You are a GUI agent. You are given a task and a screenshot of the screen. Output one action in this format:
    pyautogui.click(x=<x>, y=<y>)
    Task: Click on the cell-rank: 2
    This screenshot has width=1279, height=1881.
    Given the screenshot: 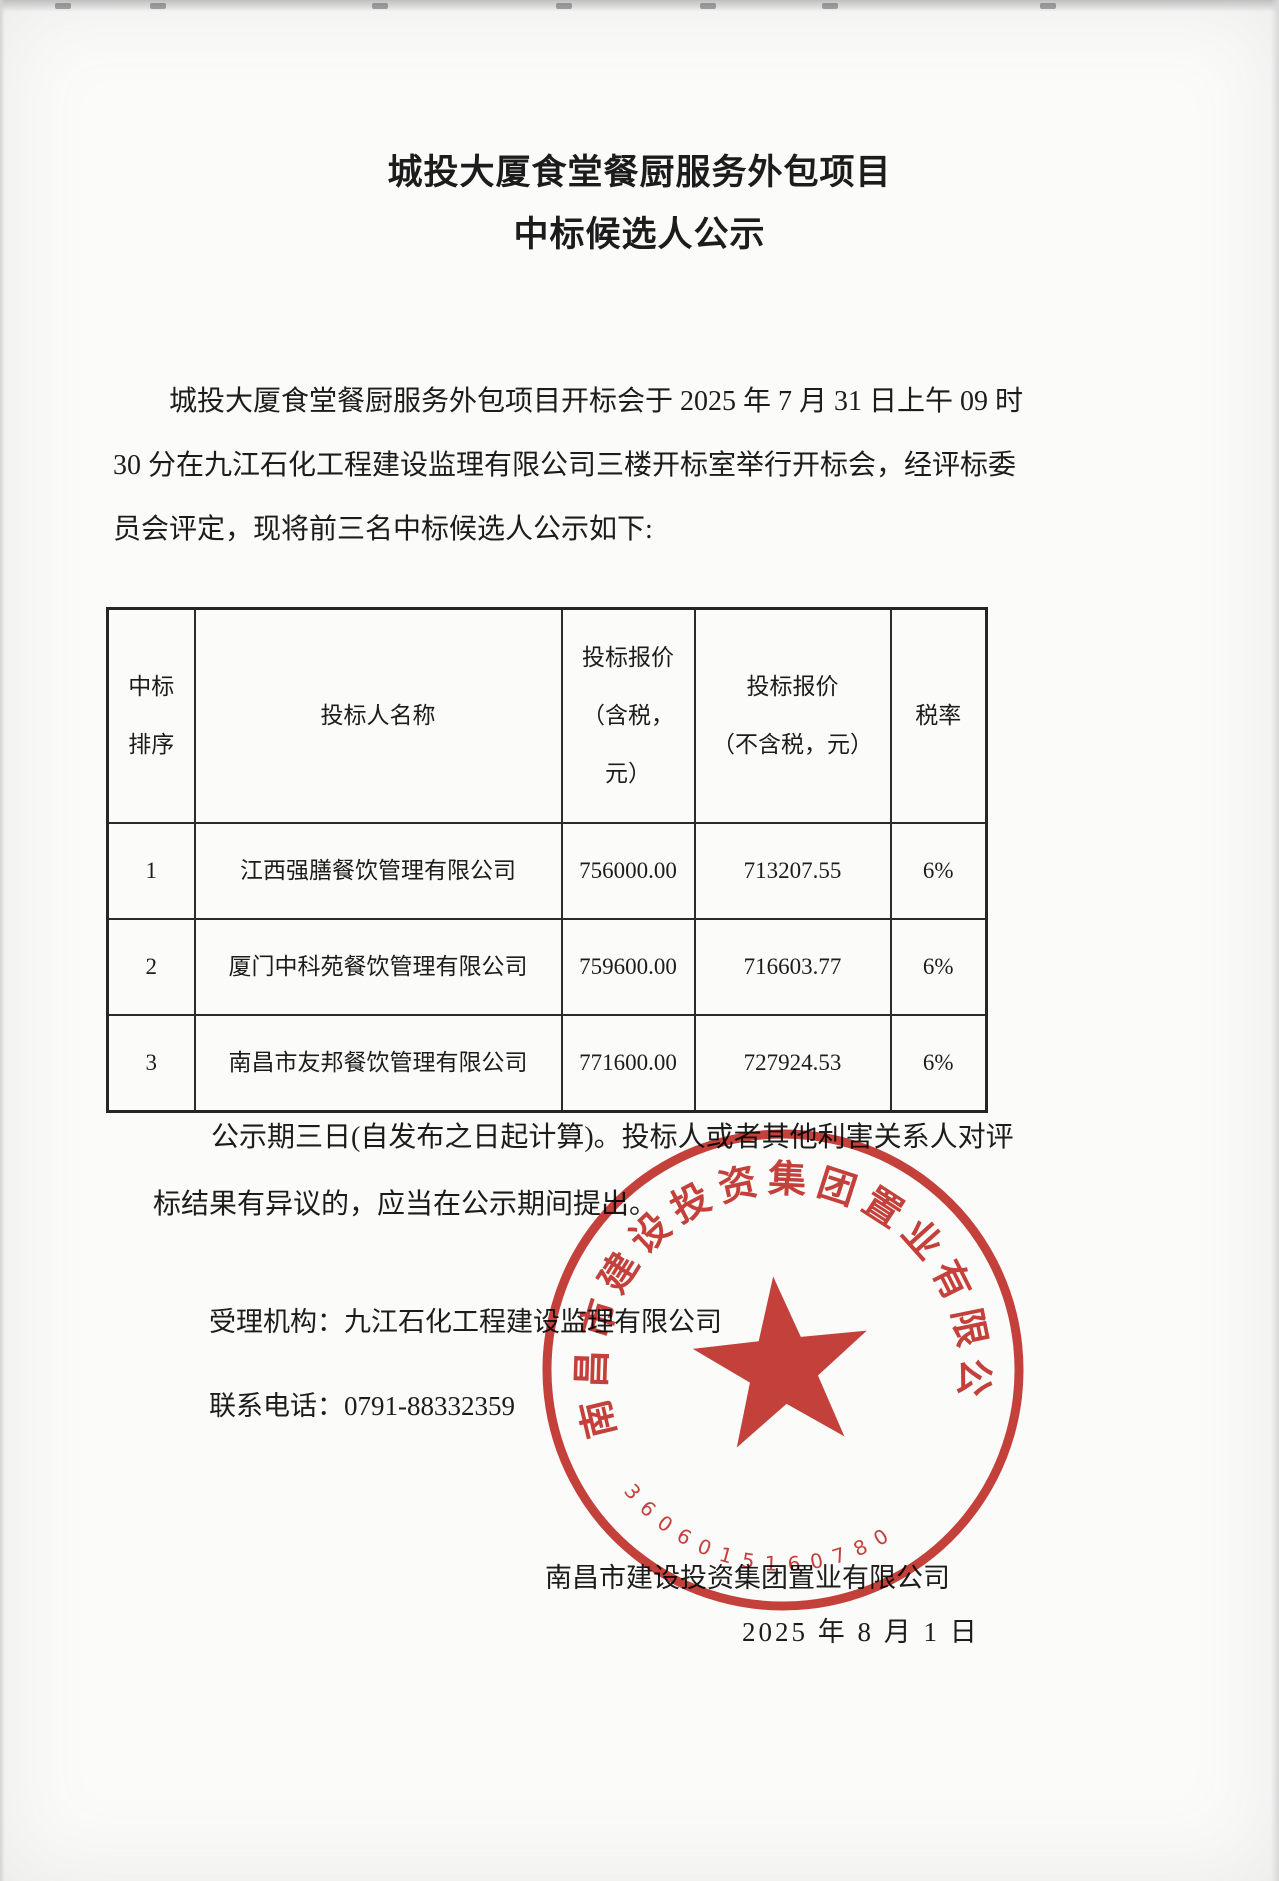 What is the action you would take?
    pyautogui.click(x=151, y=967)
    